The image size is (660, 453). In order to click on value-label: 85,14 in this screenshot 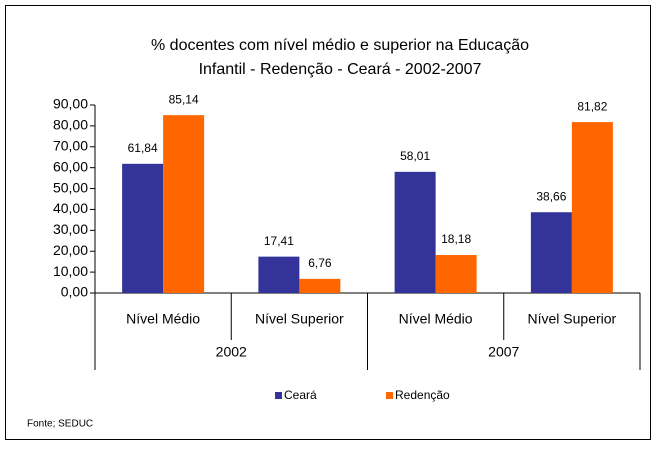, I will do `click(184, 99)`.